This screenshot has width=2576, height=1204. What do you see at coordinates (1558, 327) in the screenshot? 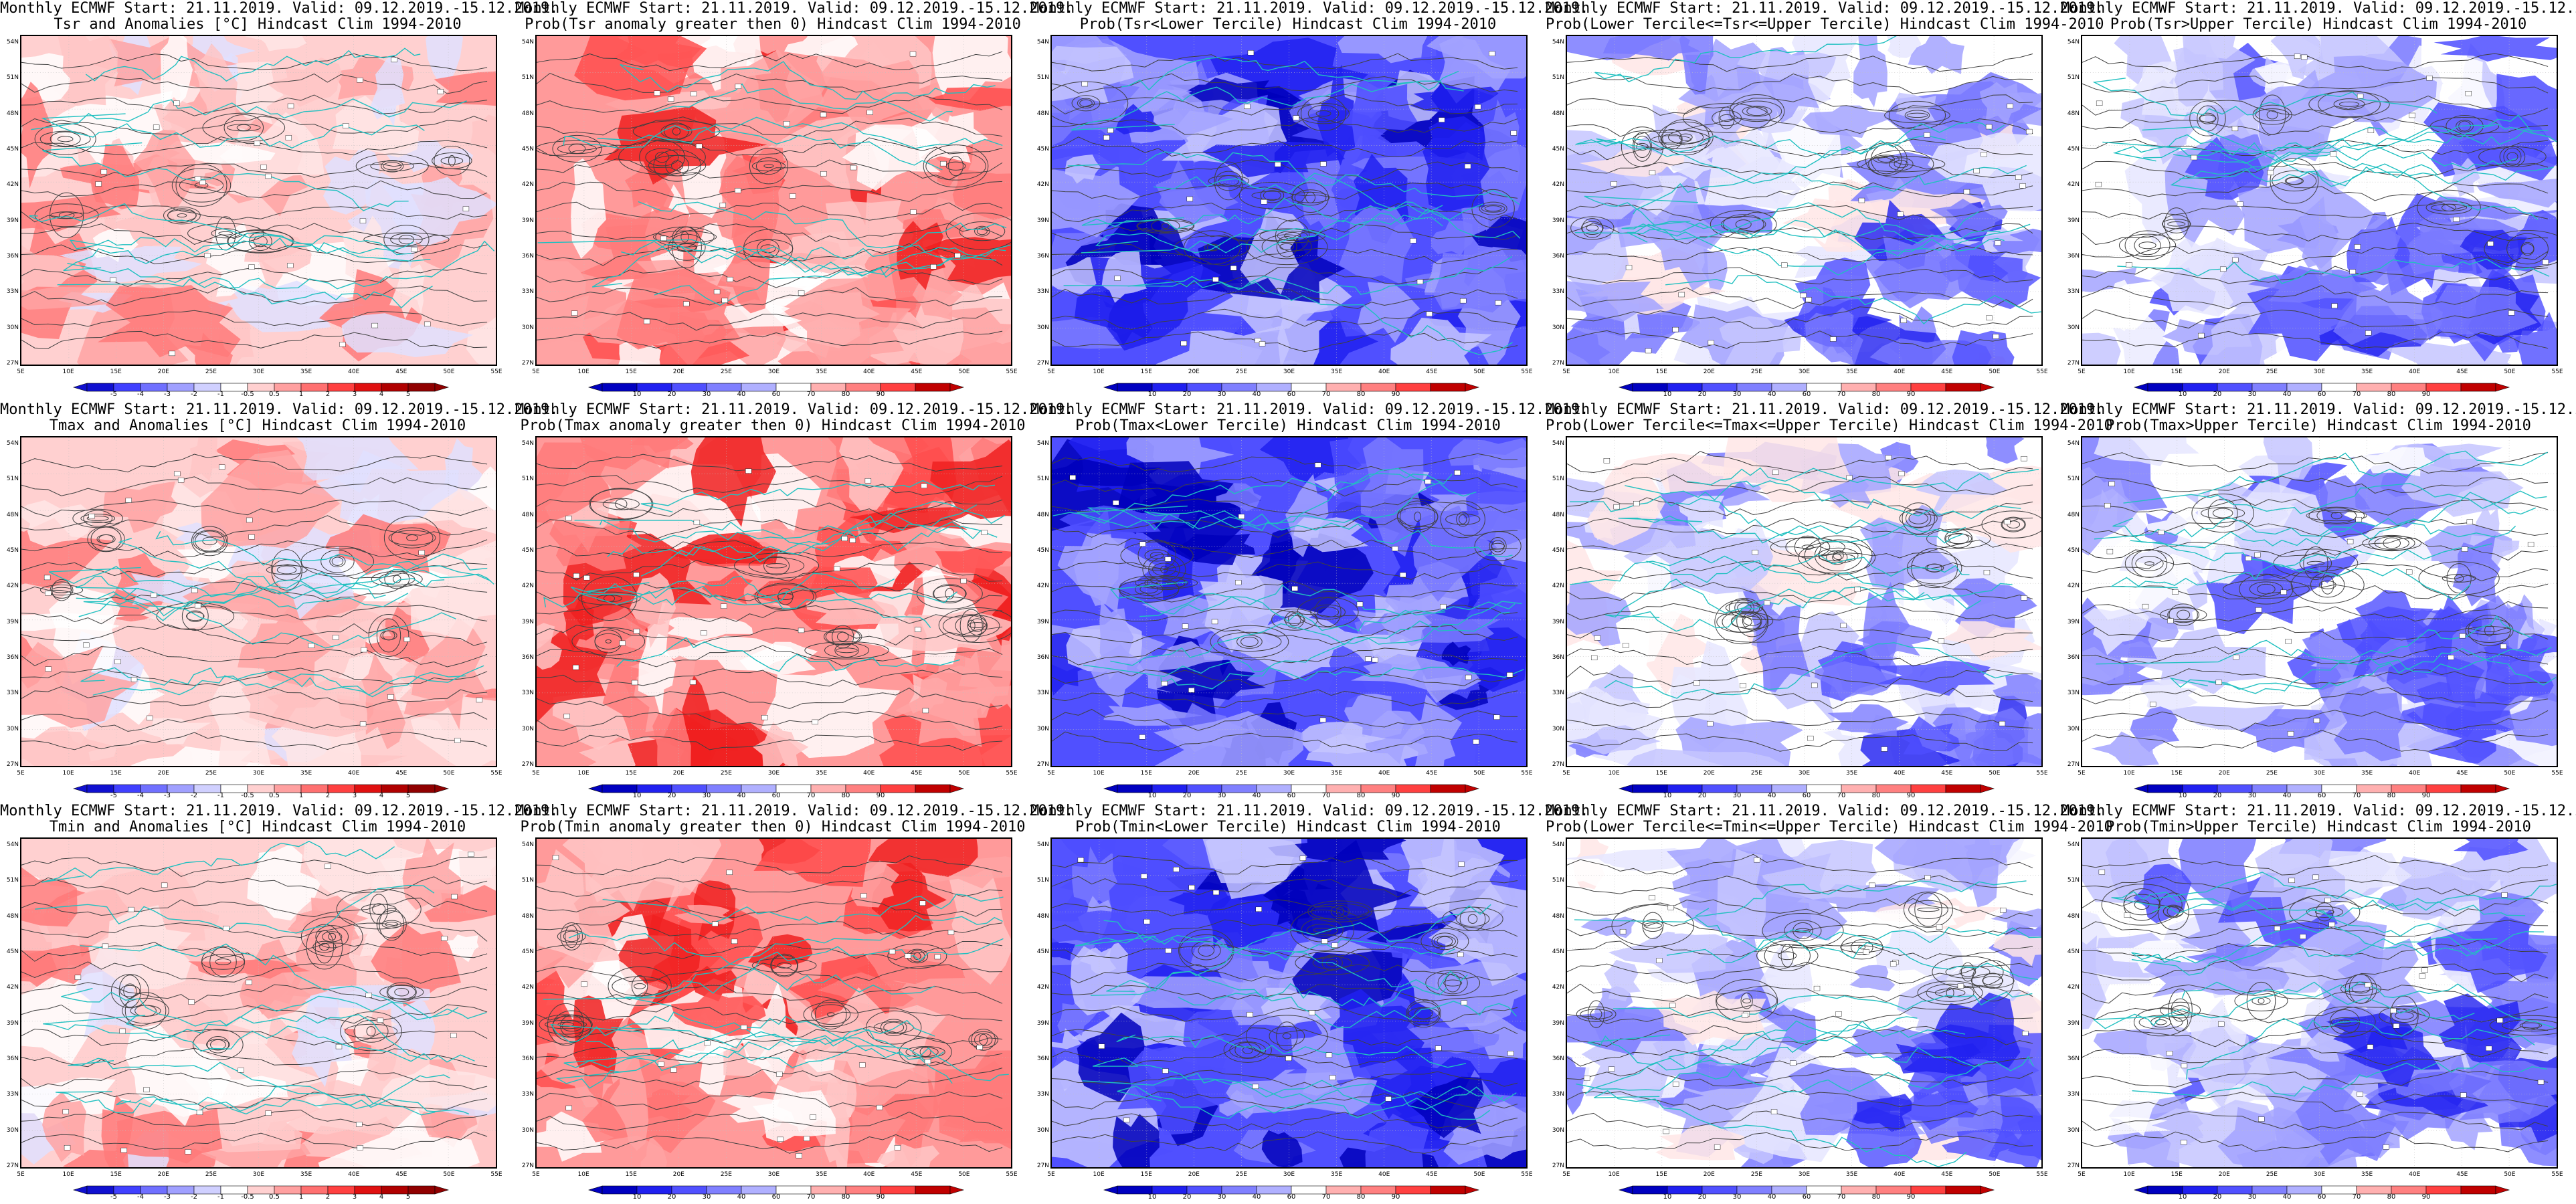
I see `lat-label: 30N` at bounding box center [1558, 327].